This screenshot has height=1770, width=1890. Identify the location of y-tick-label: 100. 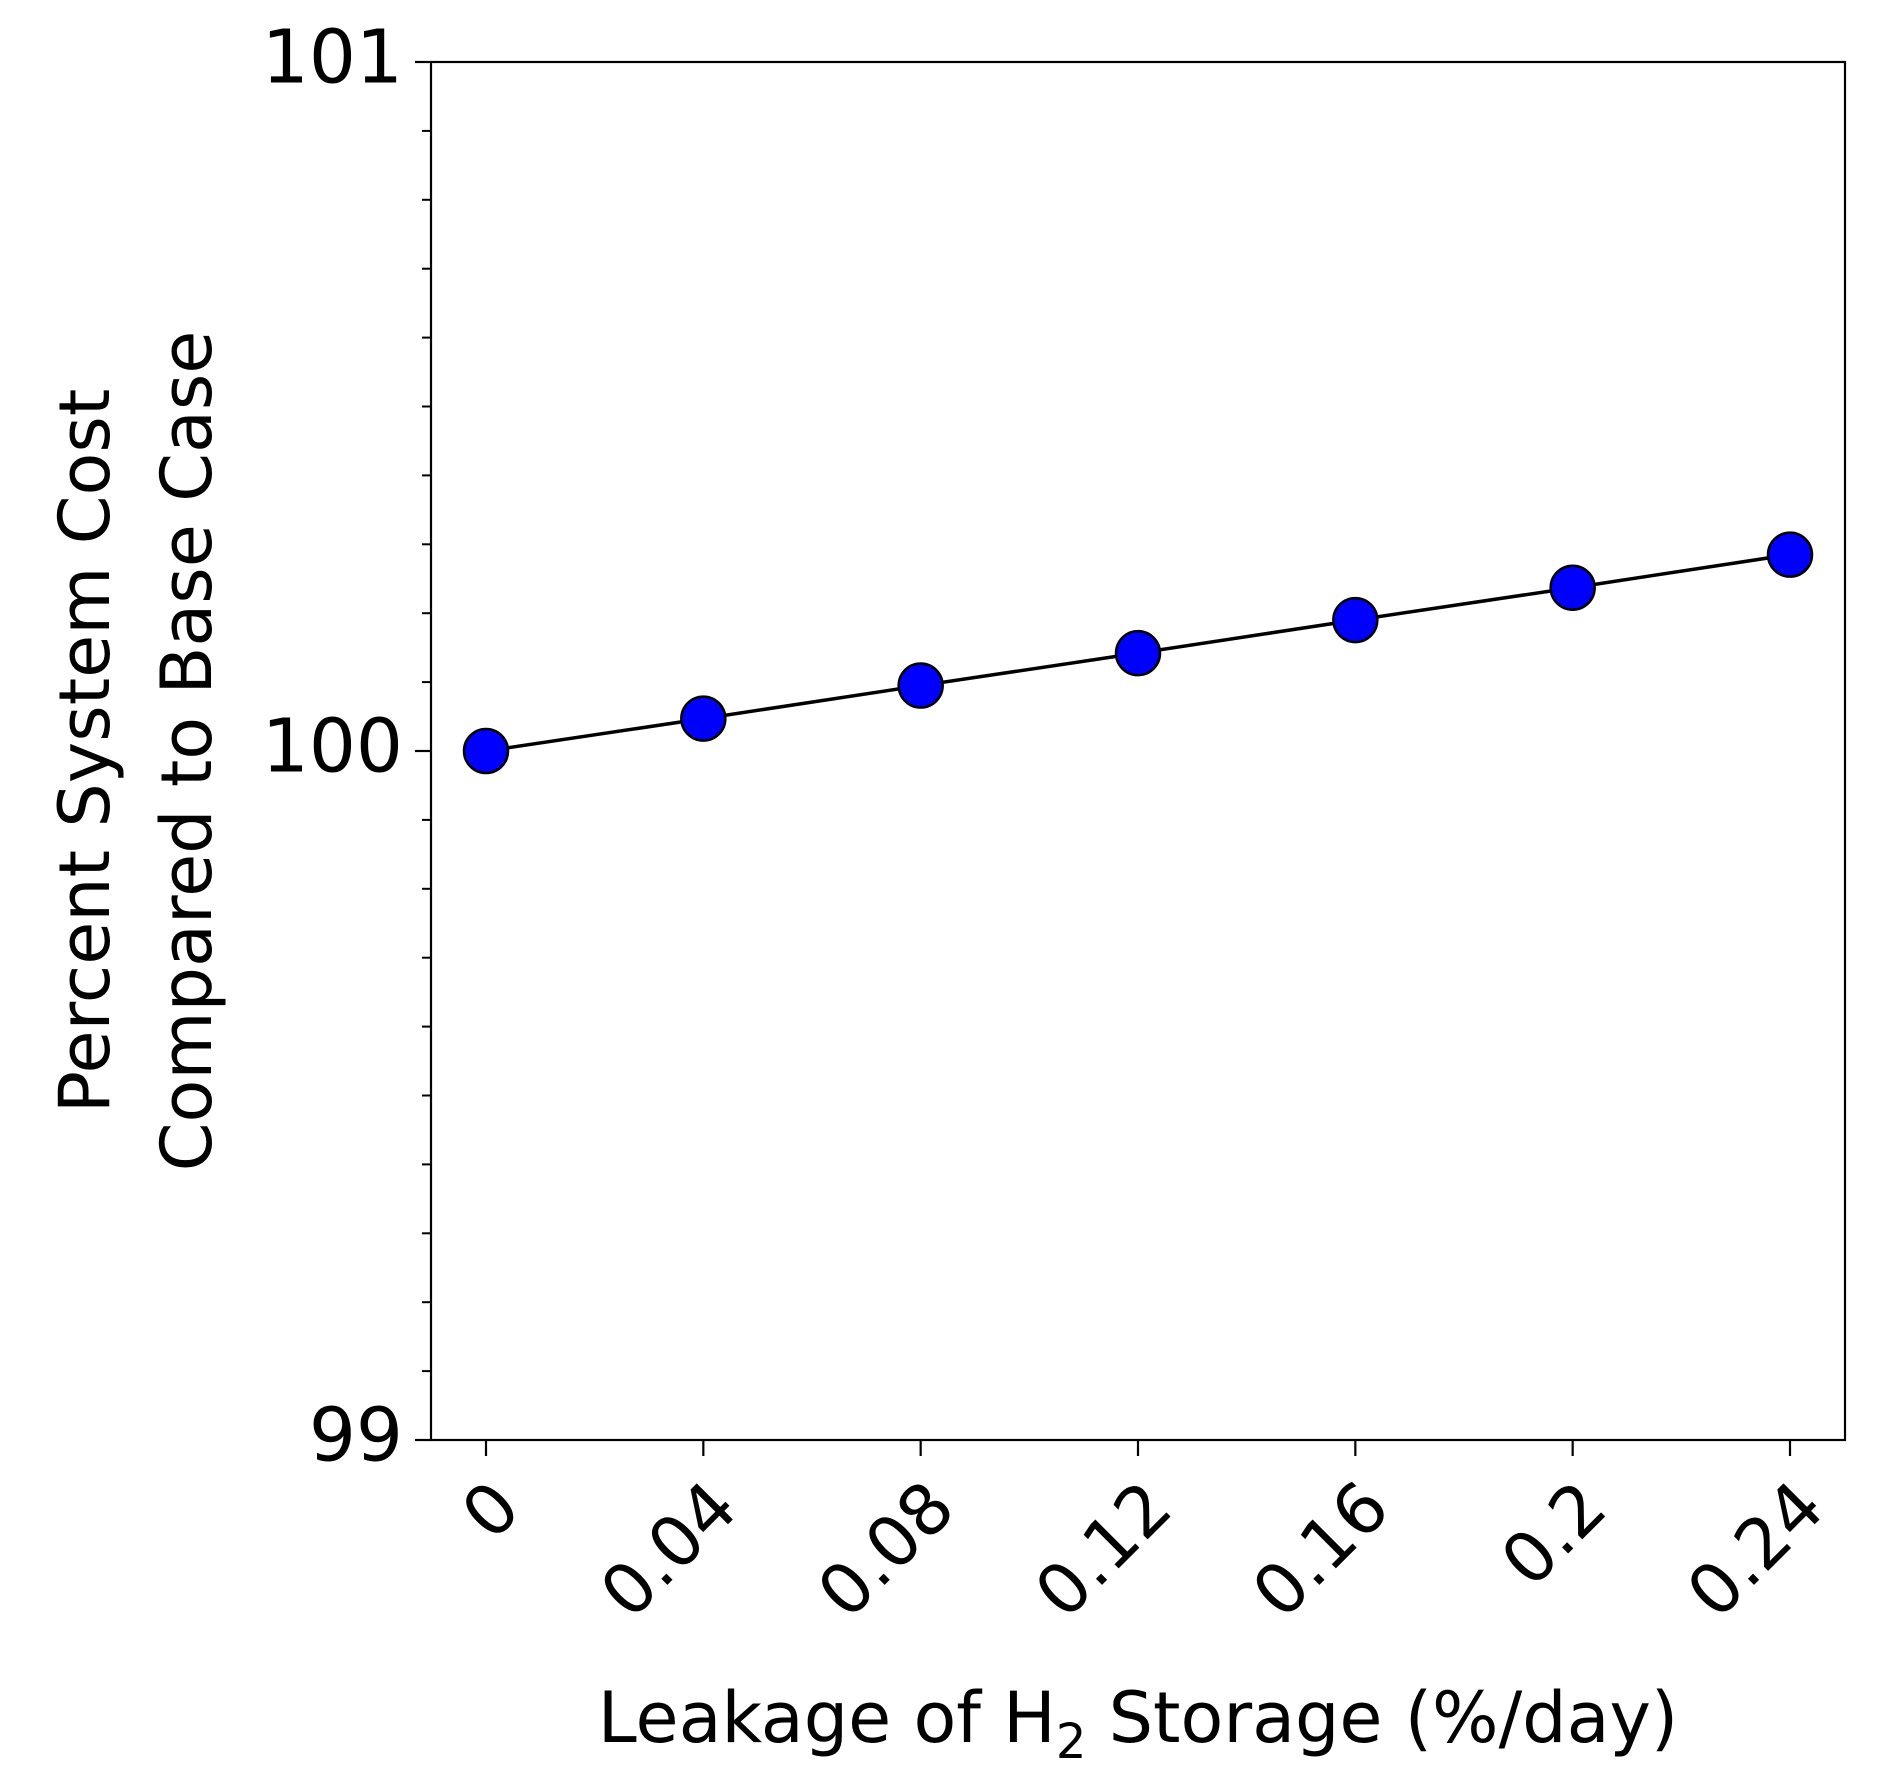
(332, 747).